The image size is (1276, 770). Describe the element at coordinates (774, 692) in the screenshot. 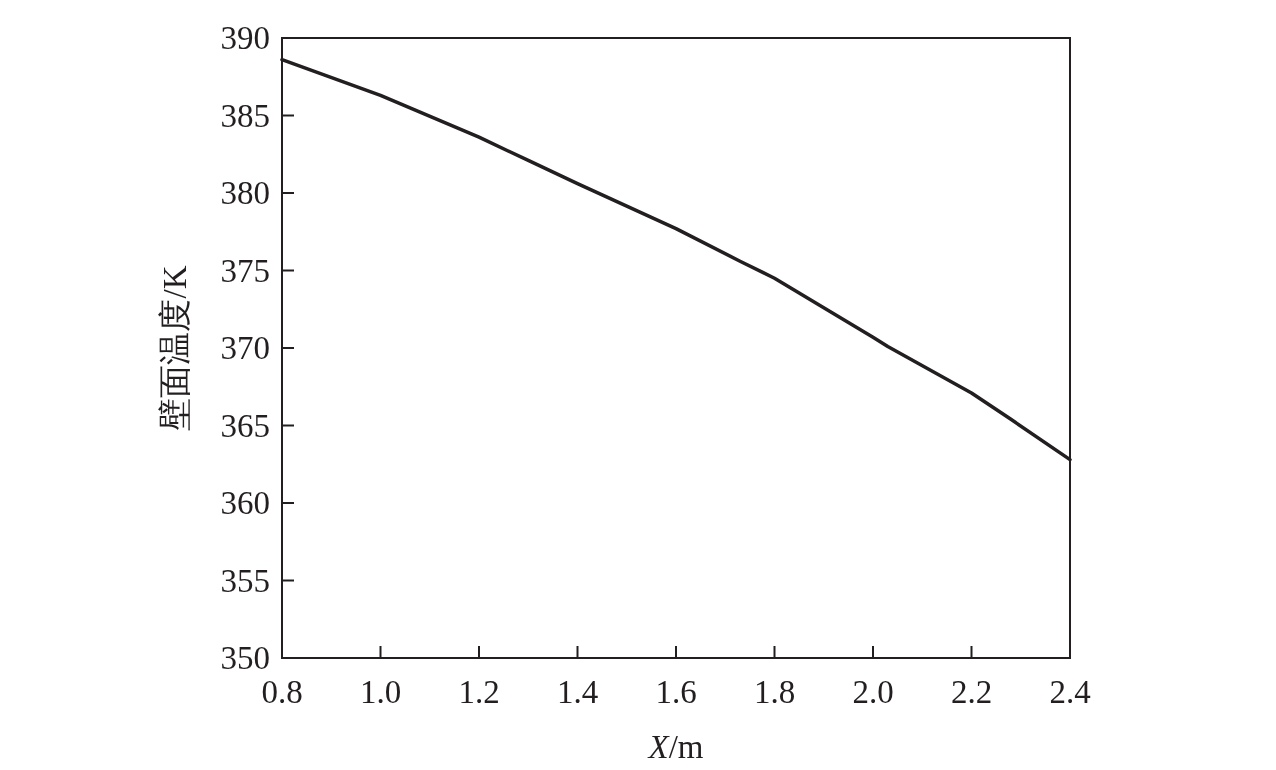

I see `x-tick-label: 1.8` at that location.